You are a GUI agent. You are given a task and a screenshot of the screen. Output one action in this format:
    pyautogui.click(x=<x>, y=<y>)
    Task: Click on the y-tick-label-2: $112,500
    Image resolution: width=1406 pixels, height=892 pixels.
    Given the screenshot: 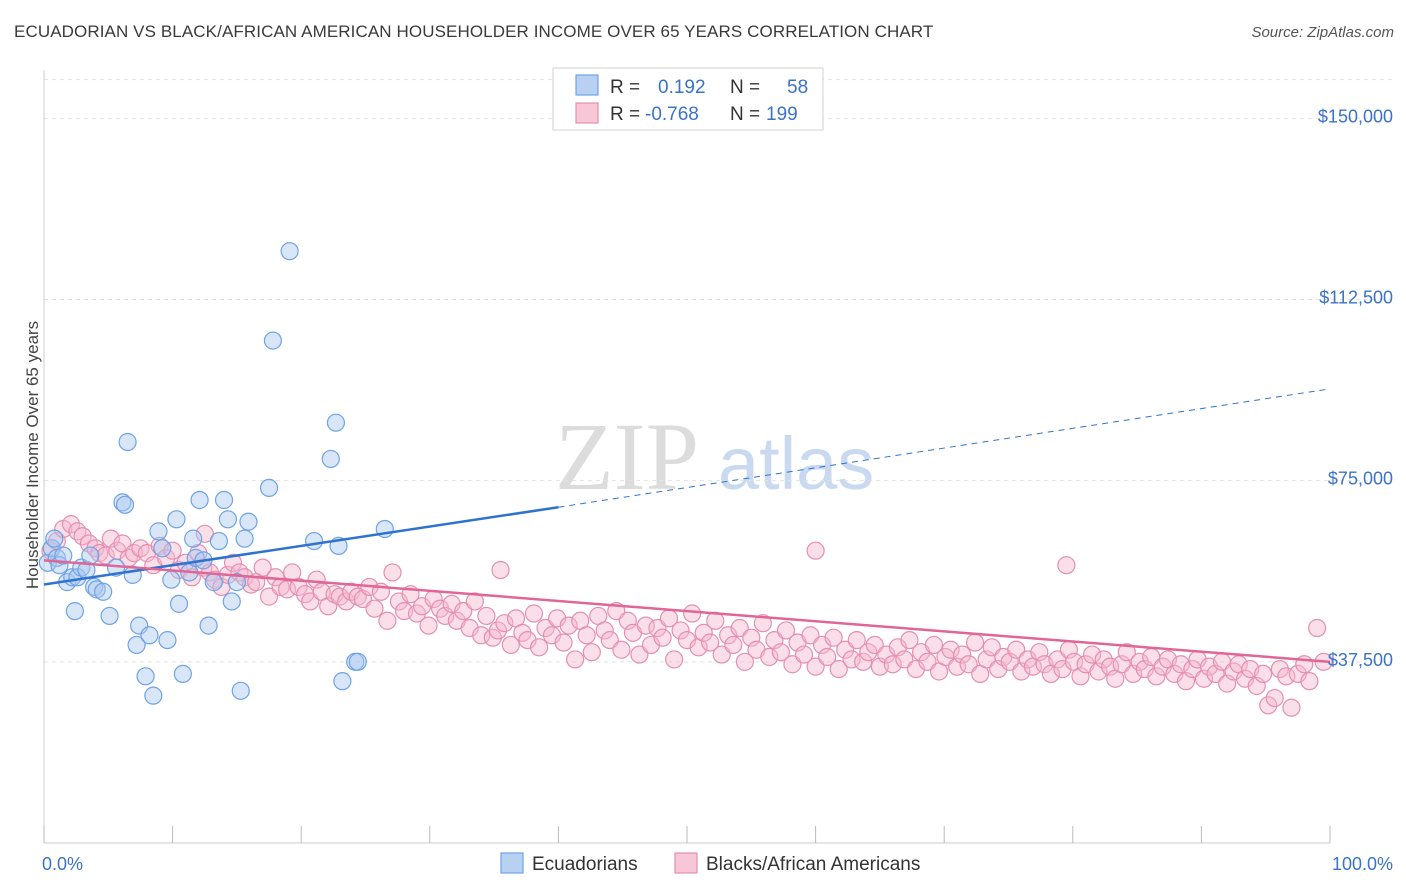 What is the action you would take?
    pyautogui.click(x=1356, y=297)
    